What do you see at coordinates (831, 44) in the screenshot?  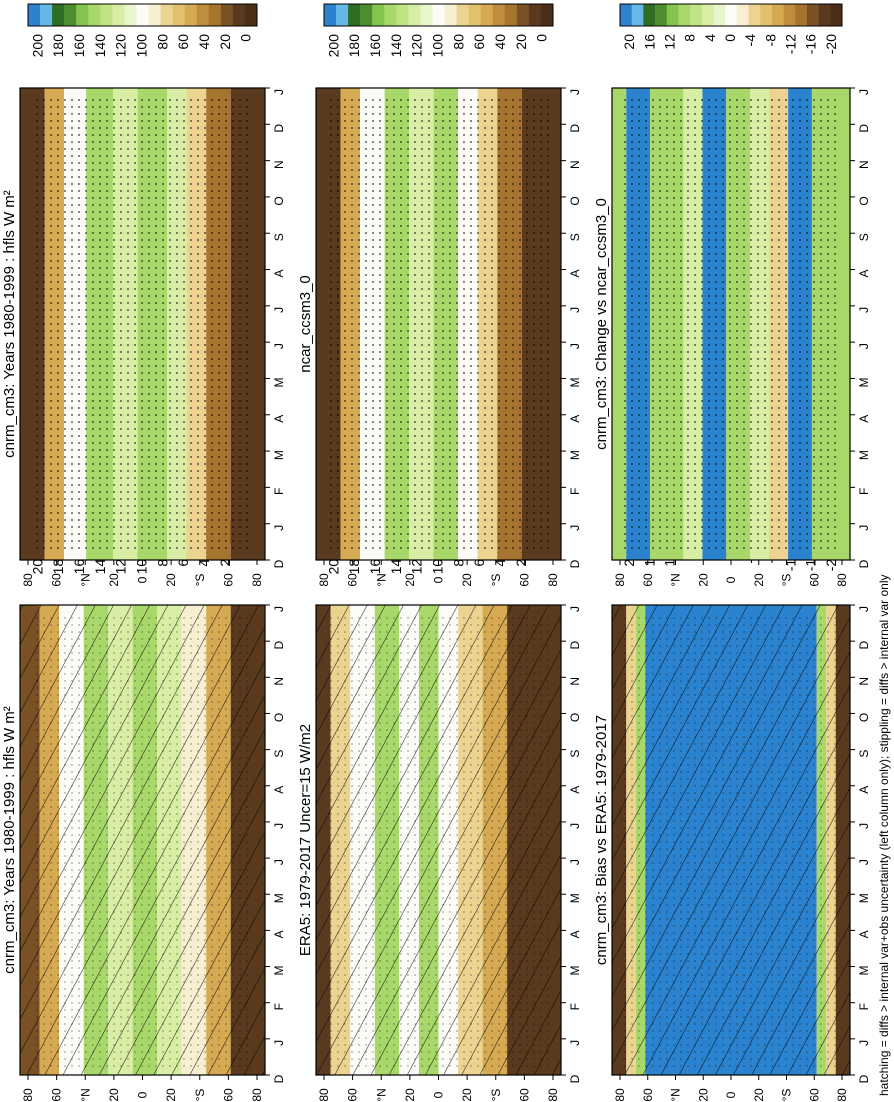 I see `colorbar-label: -20` at bounding box center [831, 44].